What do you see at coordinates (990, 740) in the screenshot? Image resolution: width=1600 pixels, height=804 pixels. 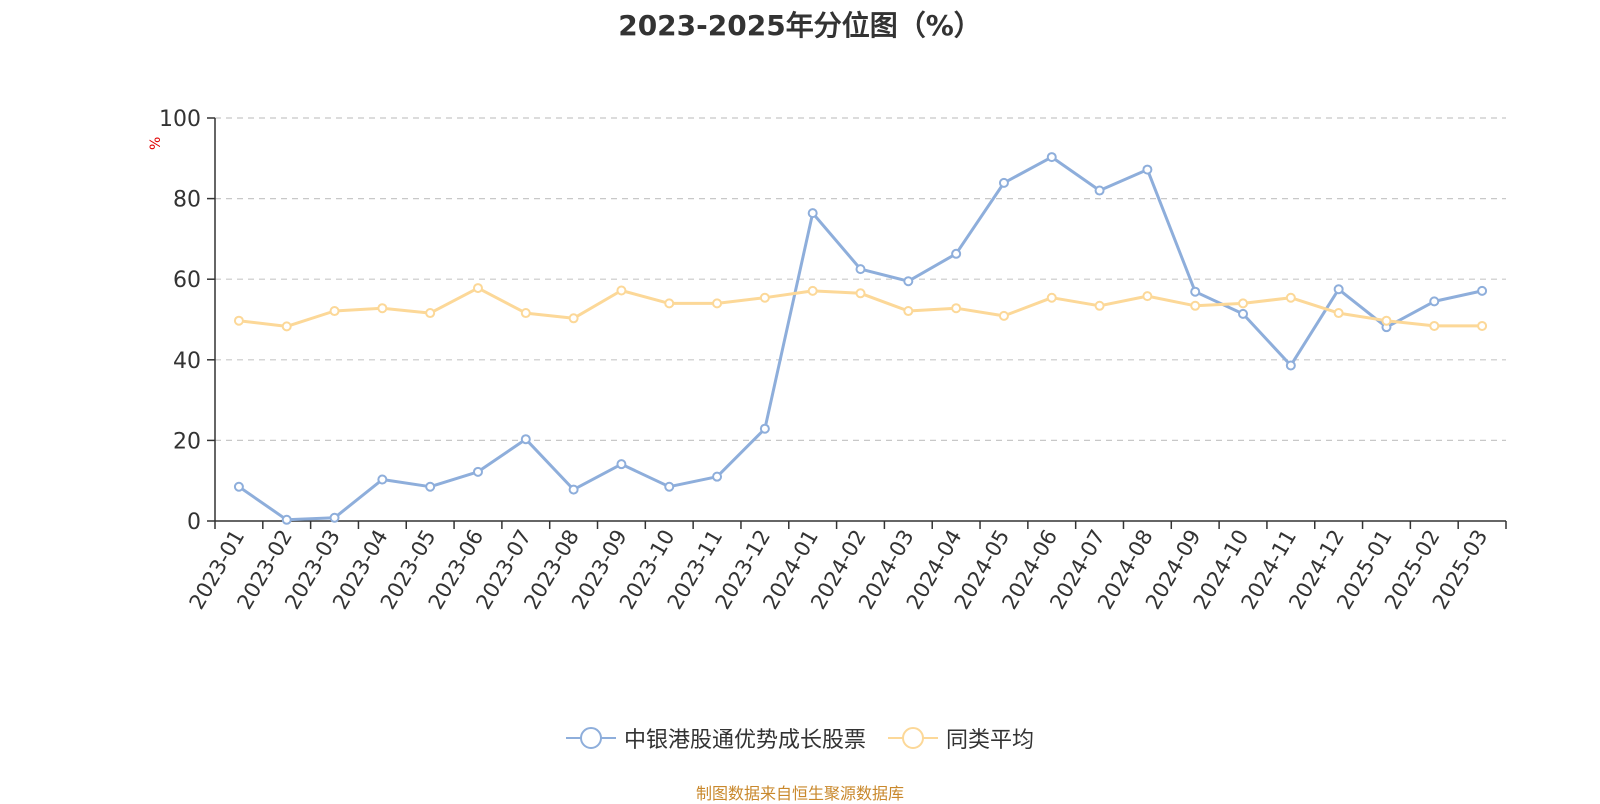 I see `legend-label-peer-average: 同类平均` at bounding box center [990, 740].